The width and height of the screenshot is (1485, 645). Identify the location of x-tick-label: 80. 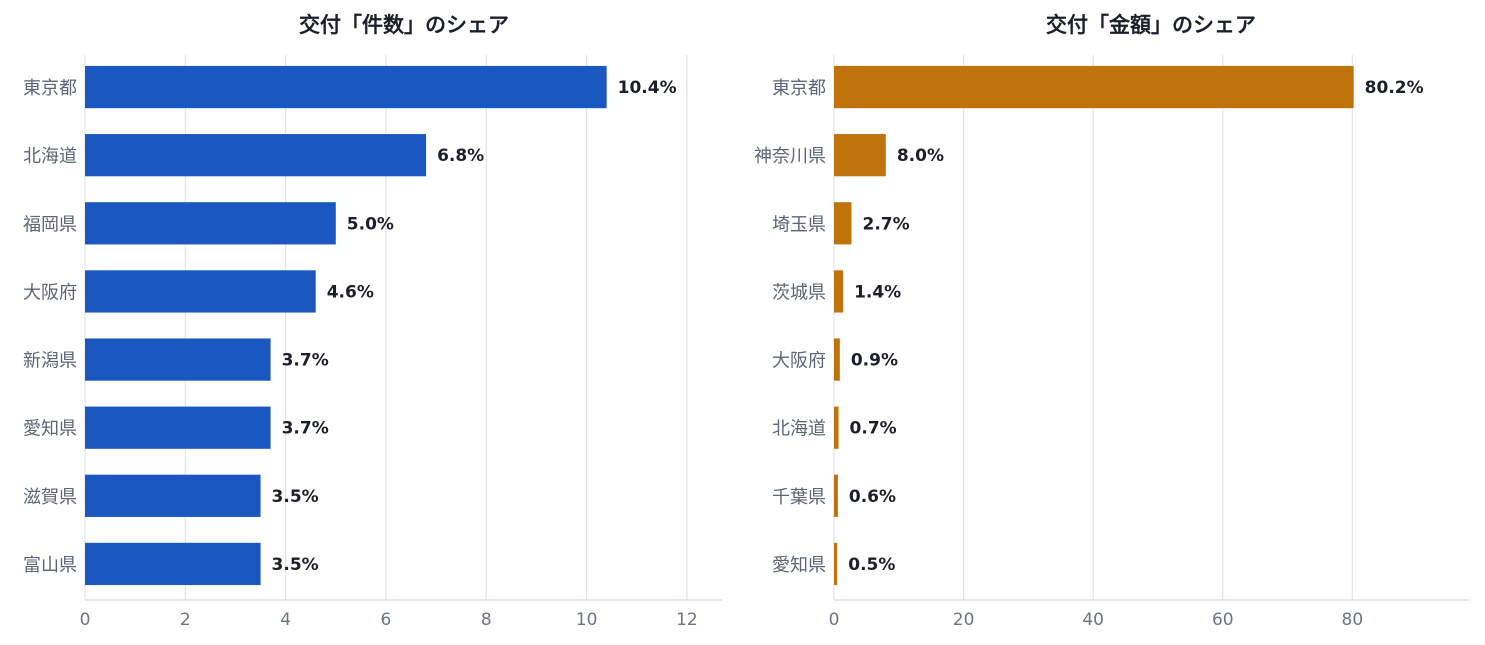
(1353, 620).